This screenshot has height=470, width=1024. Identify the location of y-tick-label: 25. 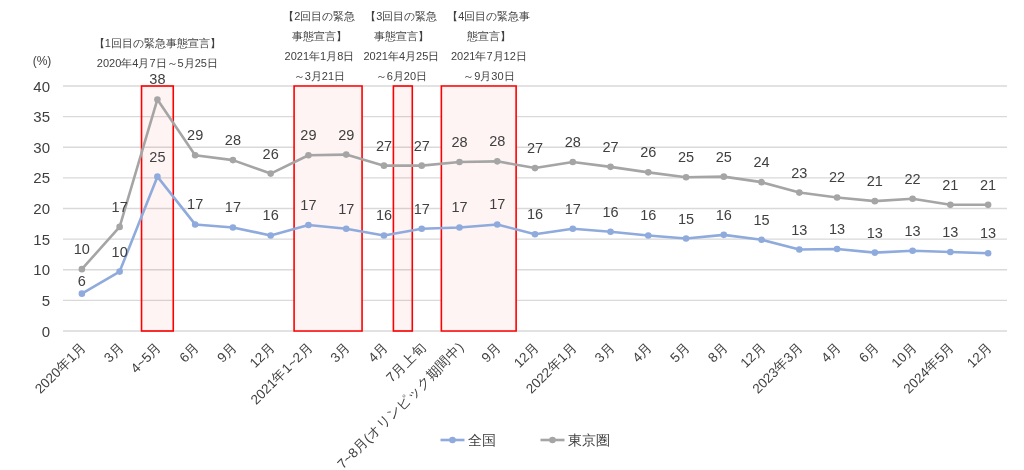
(41, 178).